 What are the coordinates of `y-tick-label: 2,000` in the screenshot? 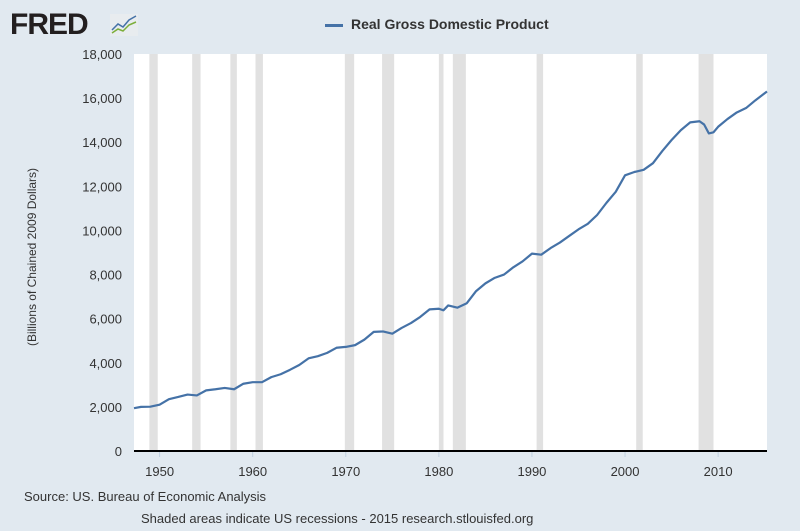 It's located at (105, 407).